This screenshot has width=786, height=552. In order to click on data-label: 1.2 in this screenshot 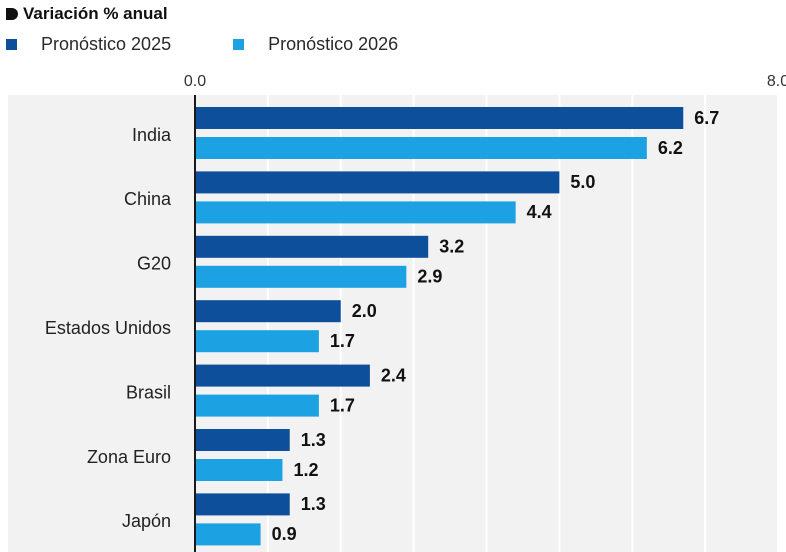, I will do `click(305, 470)`.